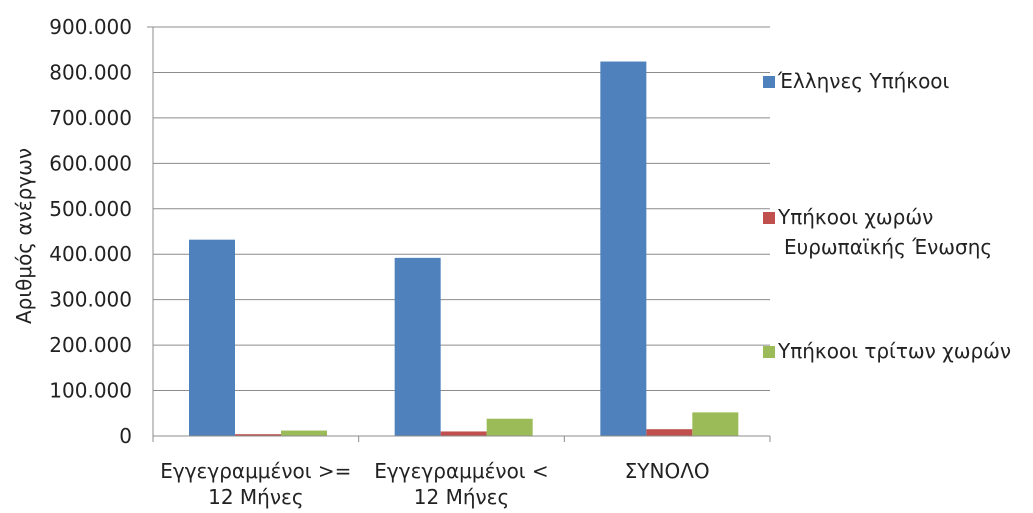 The width and height of the screenshot is (1033, 513). I want to click on y-tick-label: 400.000, so click(90, 254).